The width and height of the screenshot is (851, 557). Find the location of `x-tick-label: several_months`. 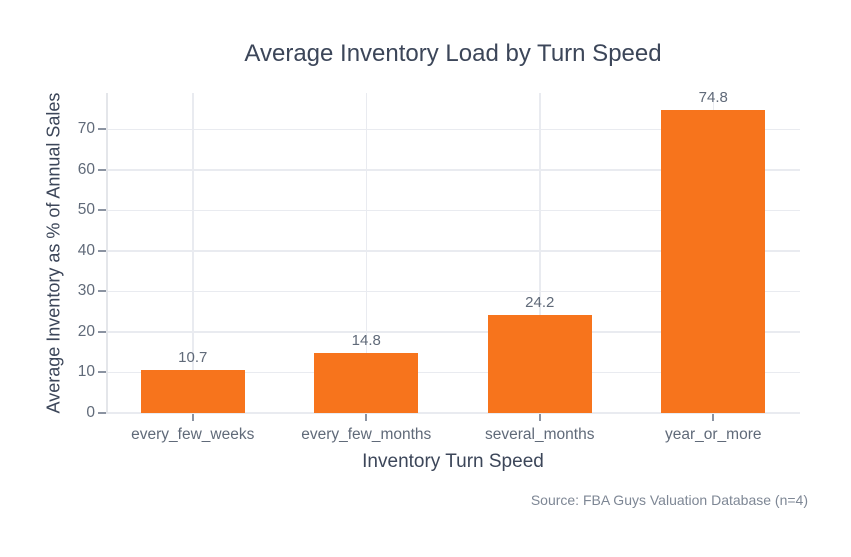

x-tick-label: several_months is located at coordinates (540, 434).